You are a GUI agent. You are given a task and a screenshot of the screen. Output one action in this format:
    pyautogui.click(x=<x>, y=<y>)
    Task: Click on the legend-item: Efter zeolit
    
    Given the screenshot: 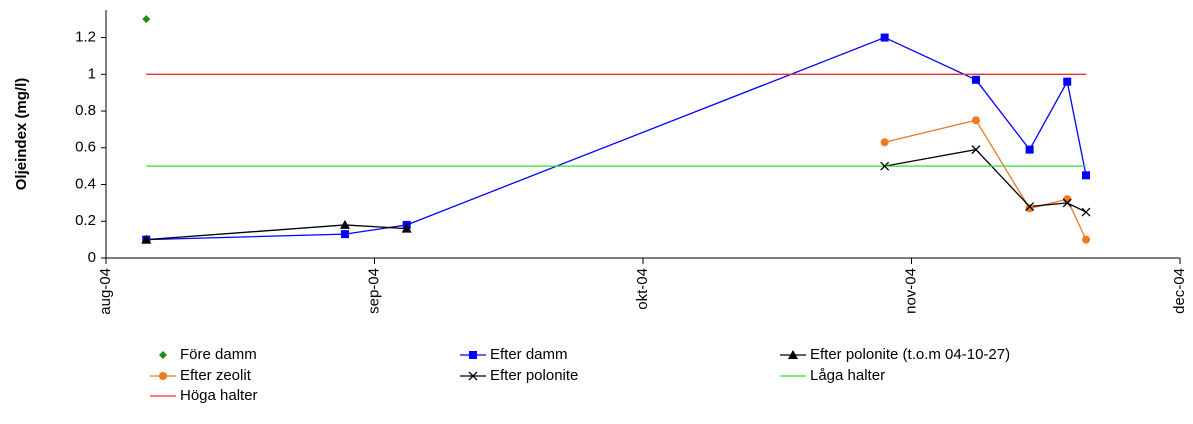 What is the action you would take?
    pyautogui.click(x=201, y=375)
    